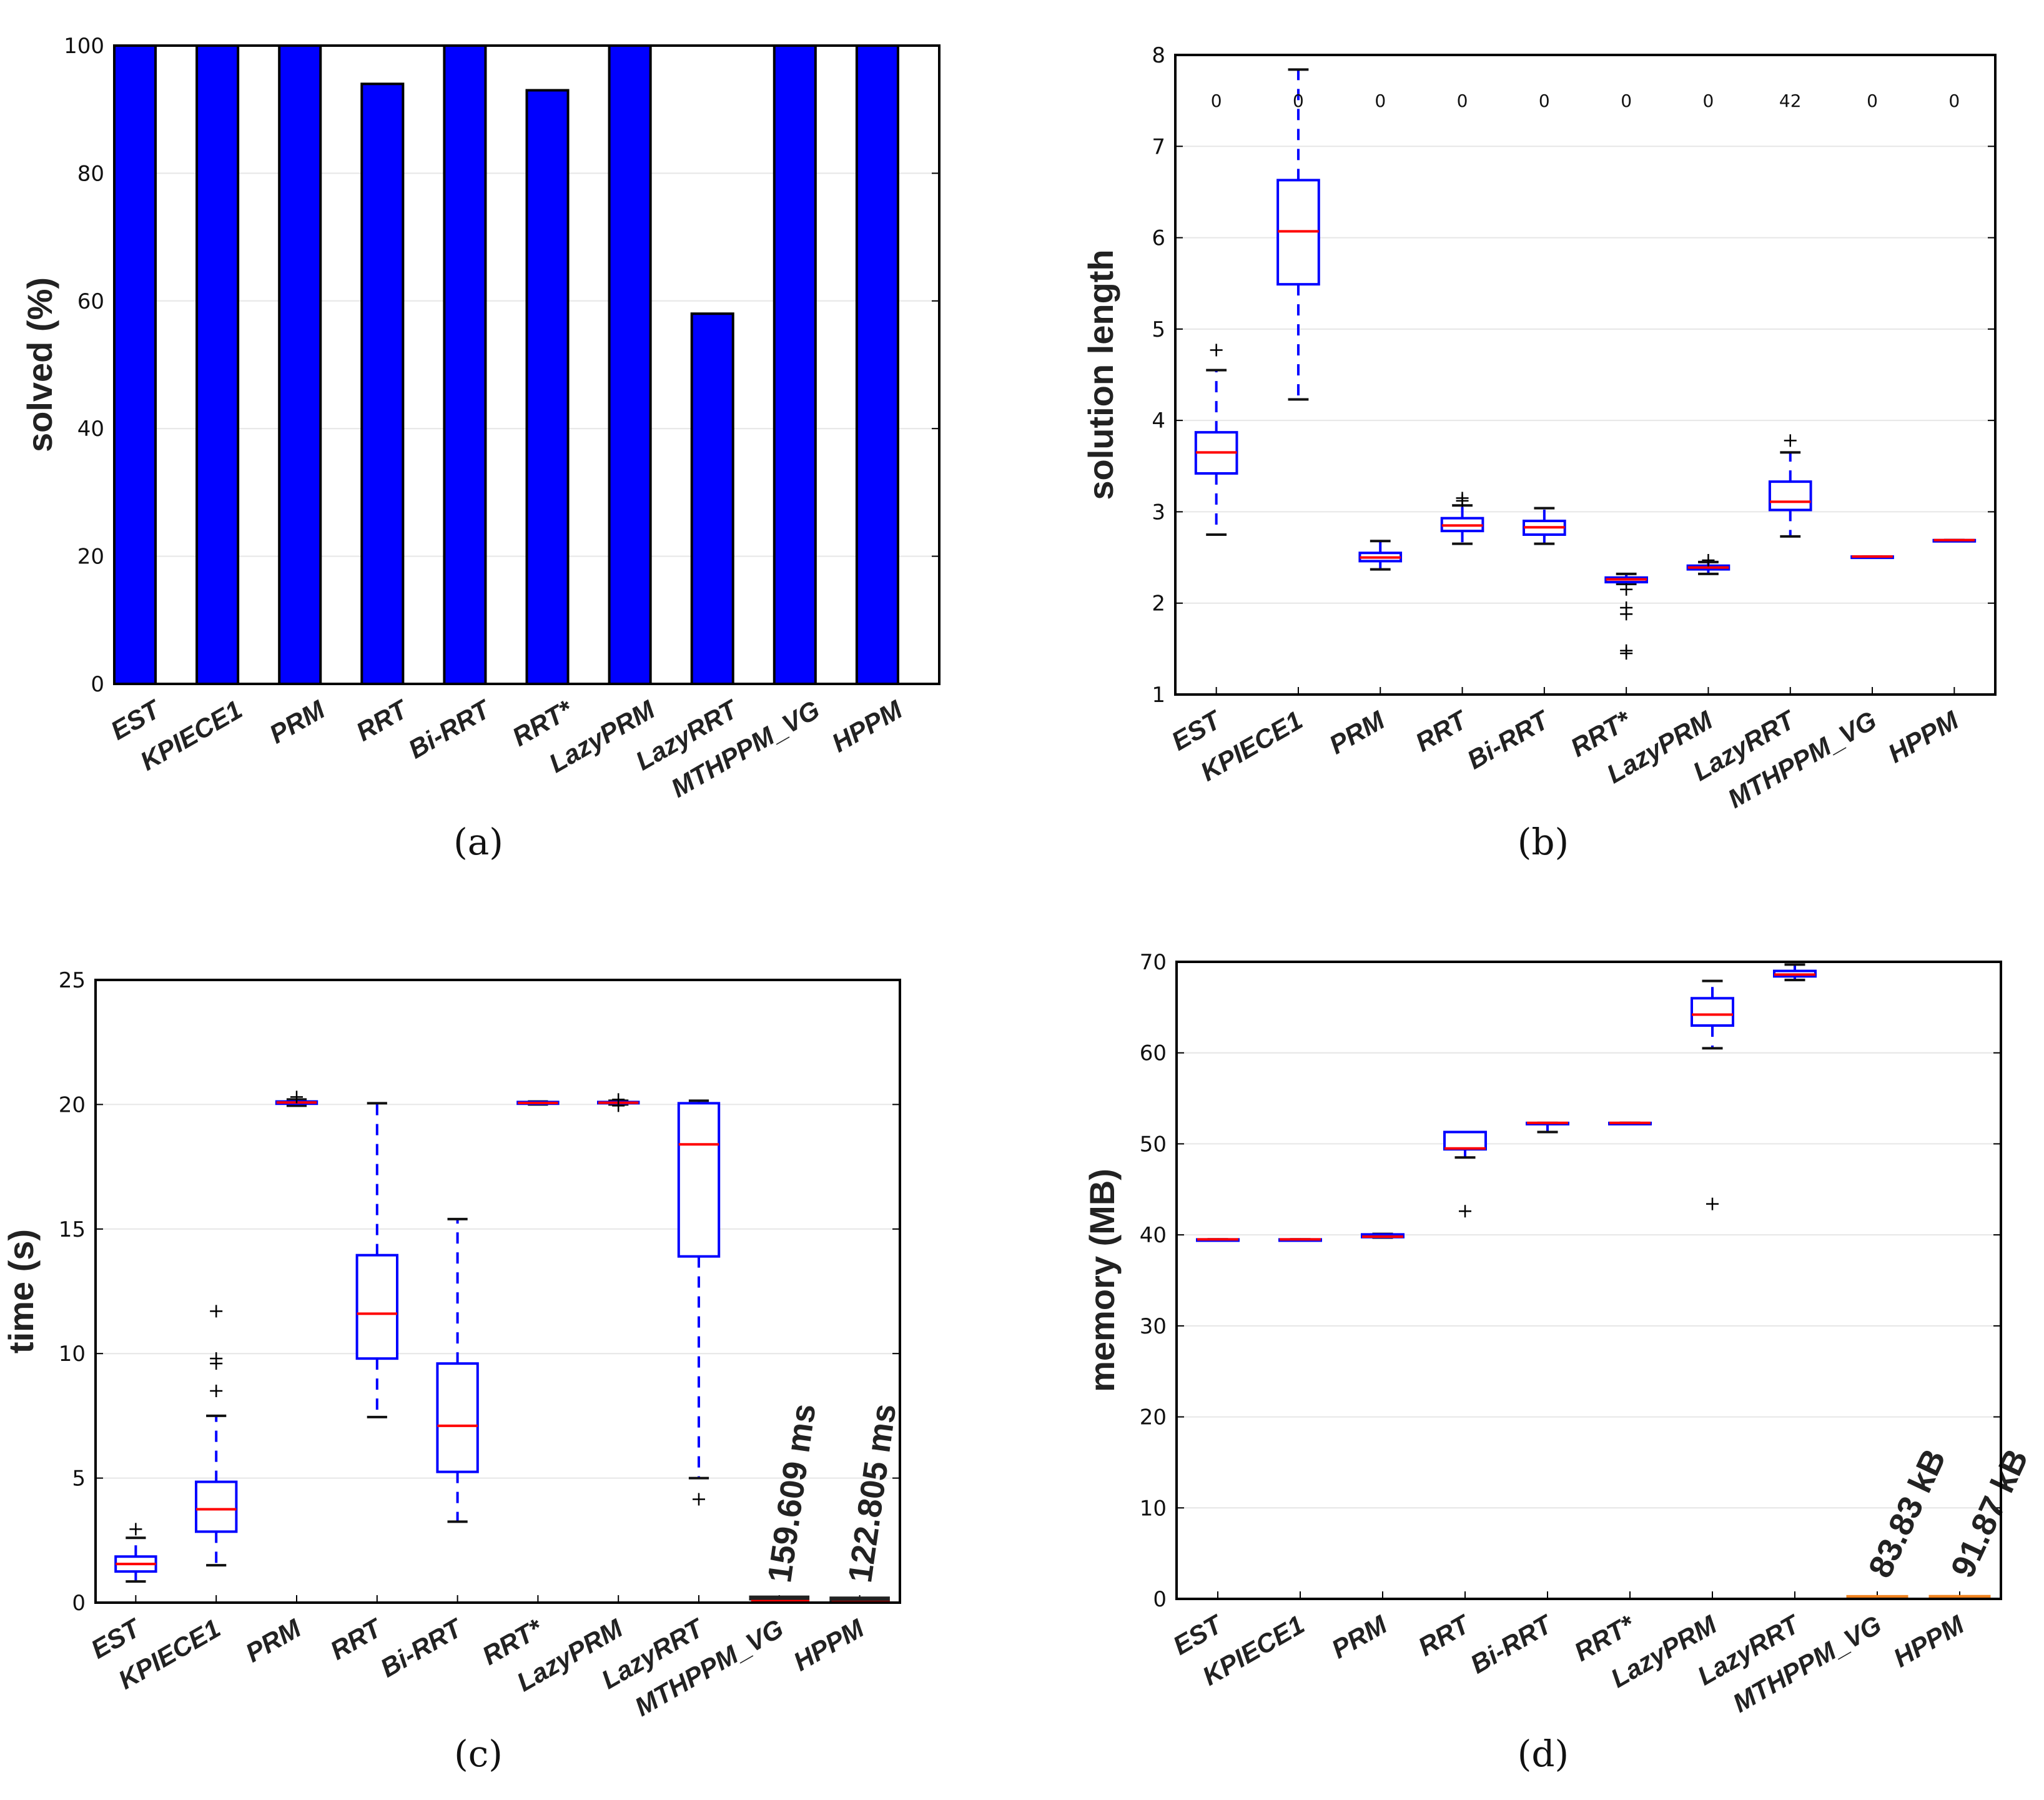 This screenshot has width=2044, height=1800. What do you see at coordinates (91, 173) in the screenshot?
I see `y-tick-label: 80` at bounding box center [91, 173].